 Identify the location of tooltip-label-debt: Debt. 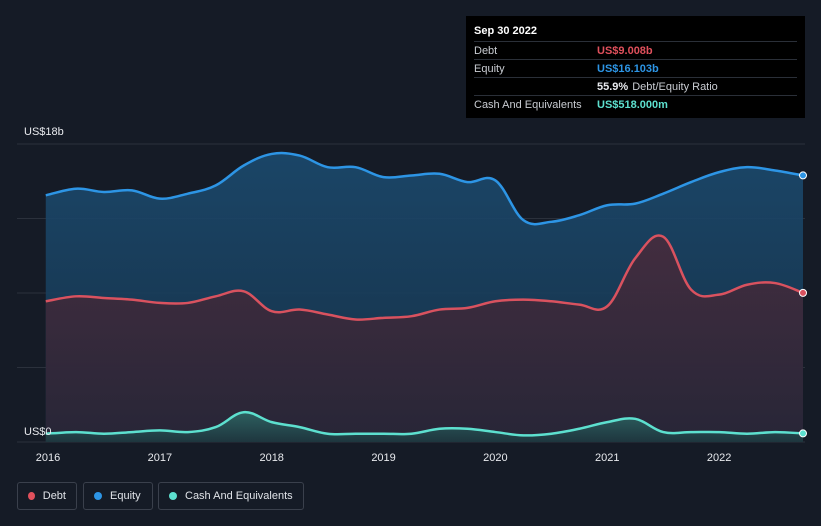
(486, 50).